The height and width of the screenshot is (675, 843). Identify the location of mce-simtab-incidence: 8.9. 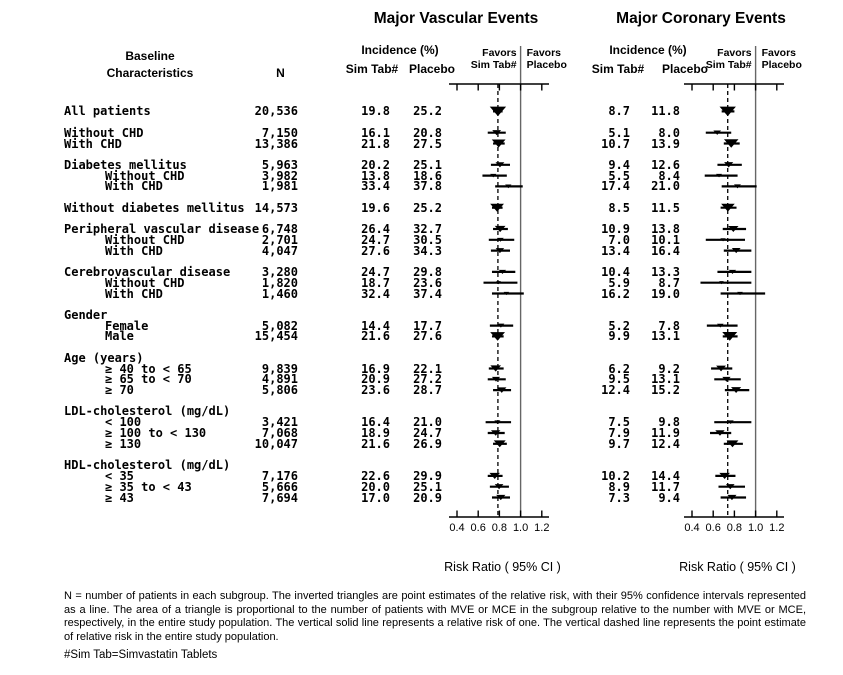
(619, 486).